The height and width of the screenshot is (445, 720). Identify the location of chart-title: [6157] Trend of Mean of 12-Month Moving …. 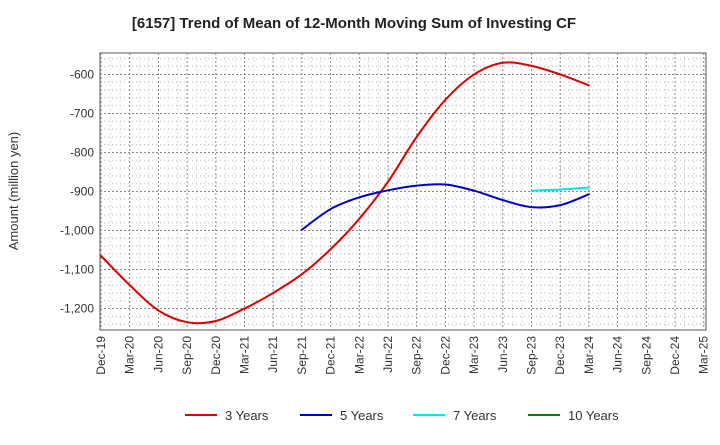
(354, 23).